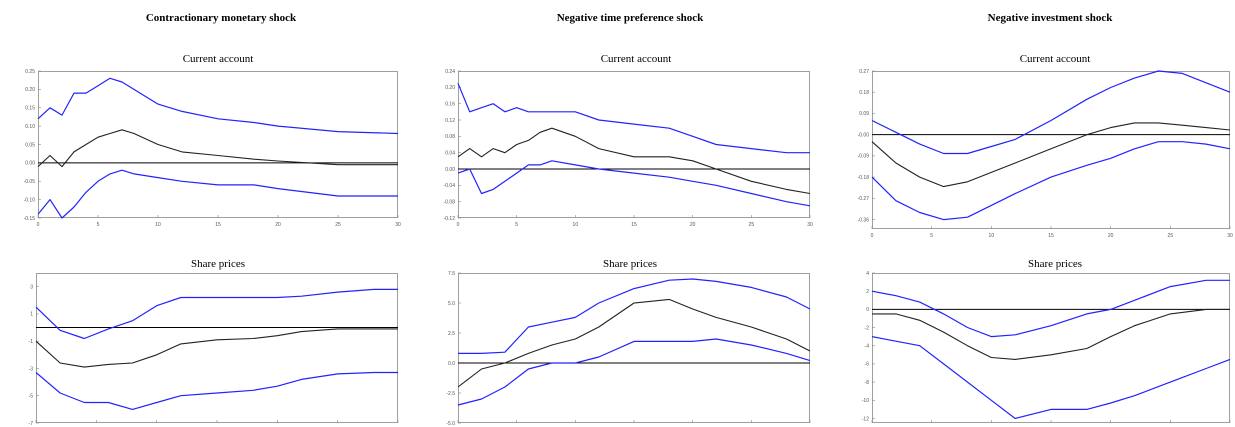  Describe the element at coordinates (218, 59) in the screenshot. I see `panel-title-current-account-1: Current account` at that location.